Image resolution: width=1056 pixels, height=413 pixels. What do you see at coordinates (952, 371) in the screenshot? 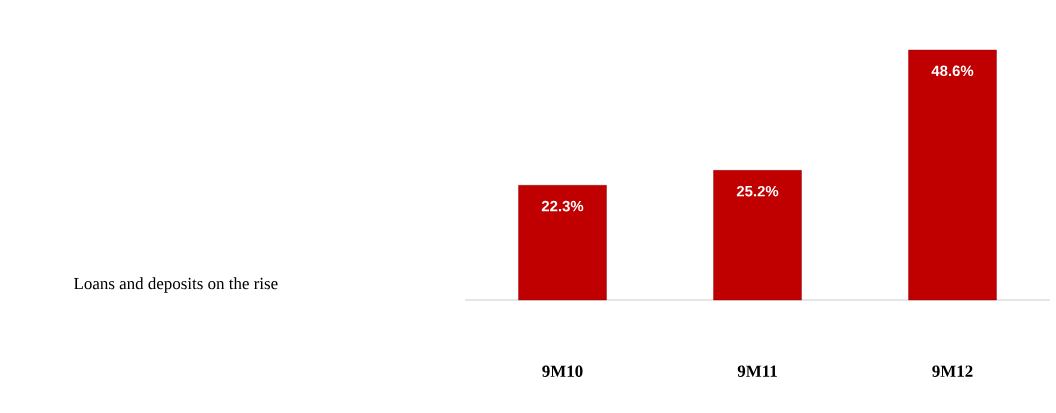
I see `x-tick-label: 9M12` at bounding box center [952, 371].